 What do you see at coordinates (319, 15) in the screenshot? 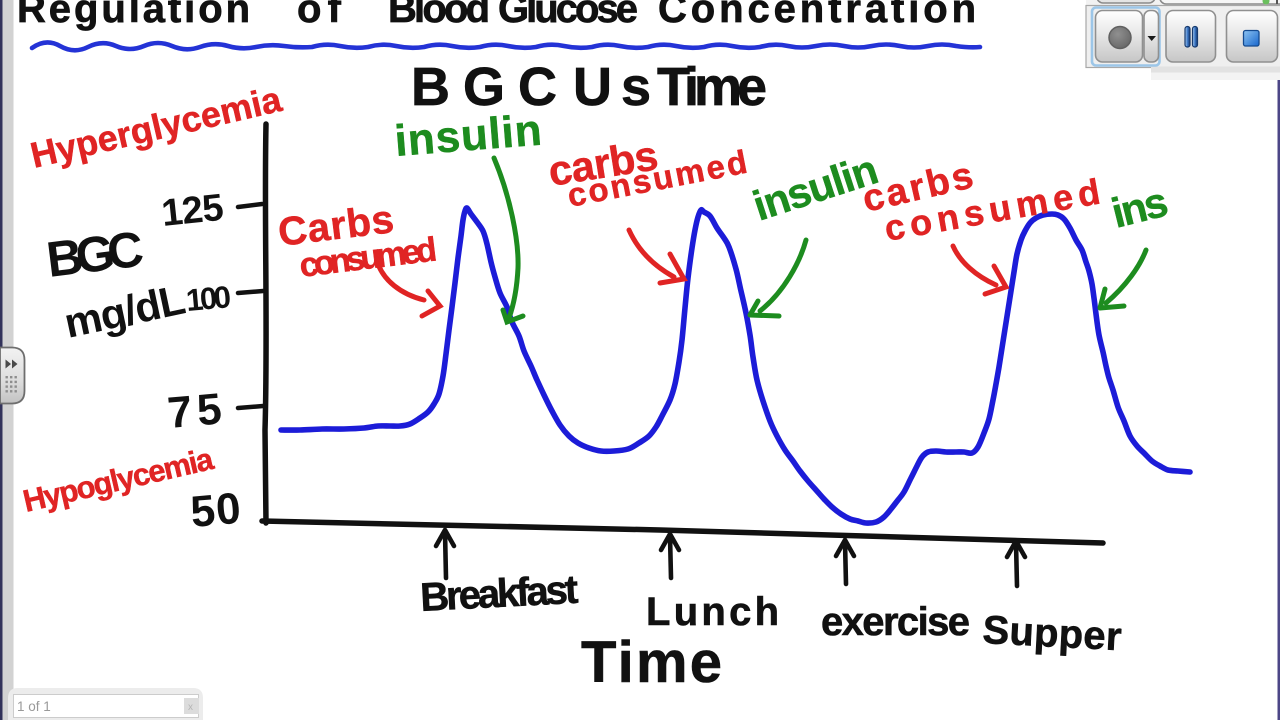
I see `svg-text: of` at bounding box center [319, 15].